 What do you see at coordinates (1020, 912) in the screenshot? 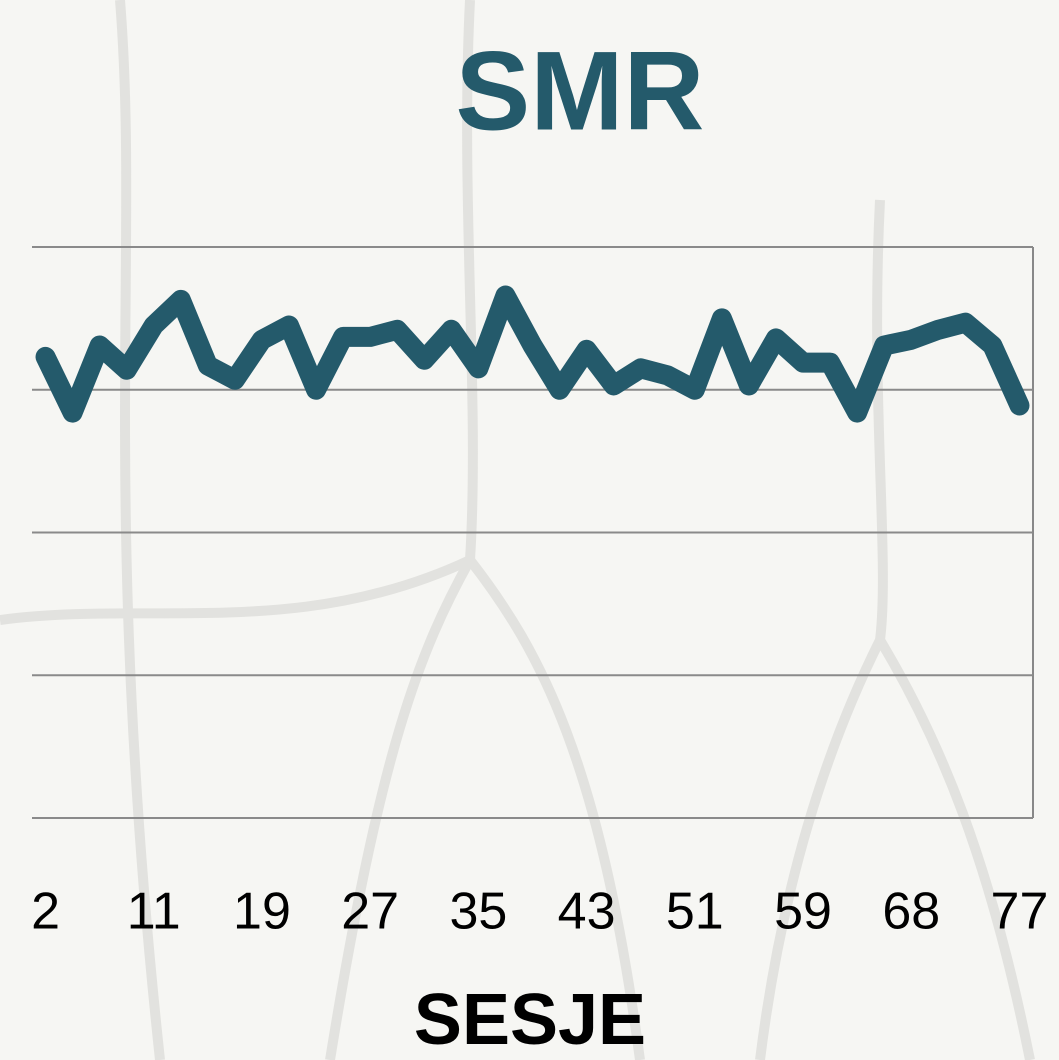
I see `x-tick-label: 77` at bounding box center [1020, 912].